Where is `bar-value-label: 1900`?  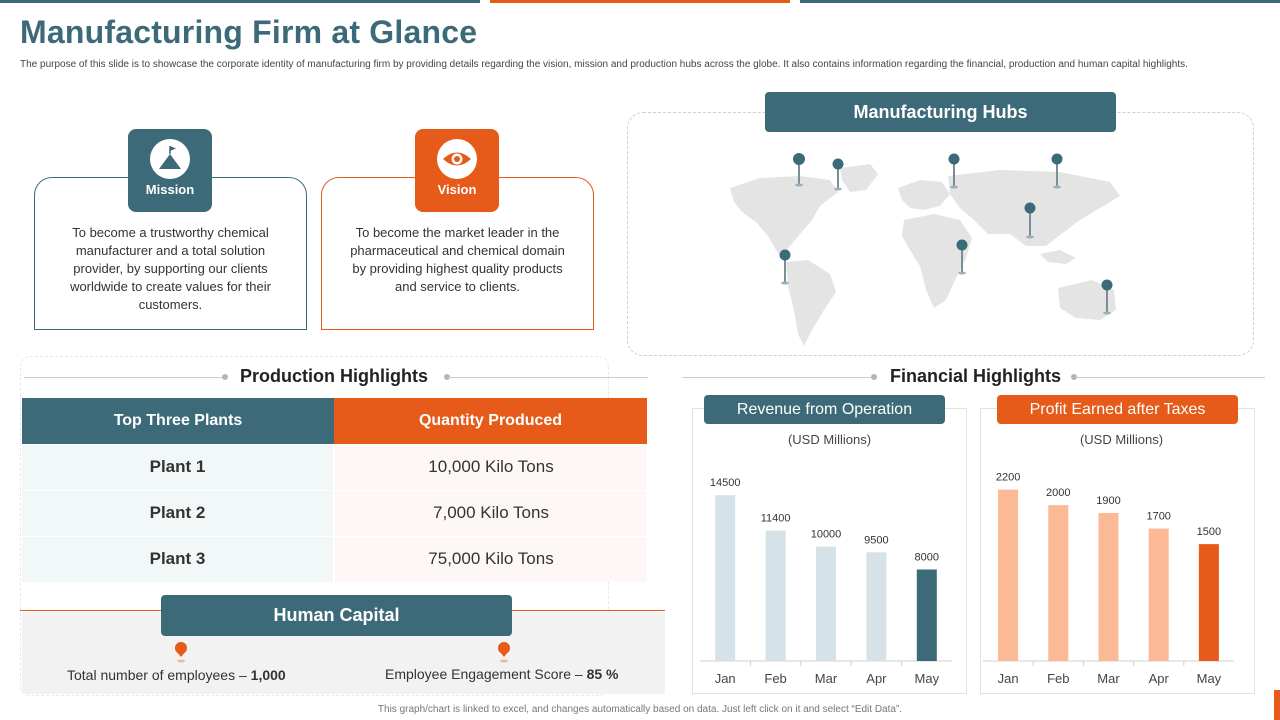
bar-value-label: 1900 is located at coordinates (1108, 501).